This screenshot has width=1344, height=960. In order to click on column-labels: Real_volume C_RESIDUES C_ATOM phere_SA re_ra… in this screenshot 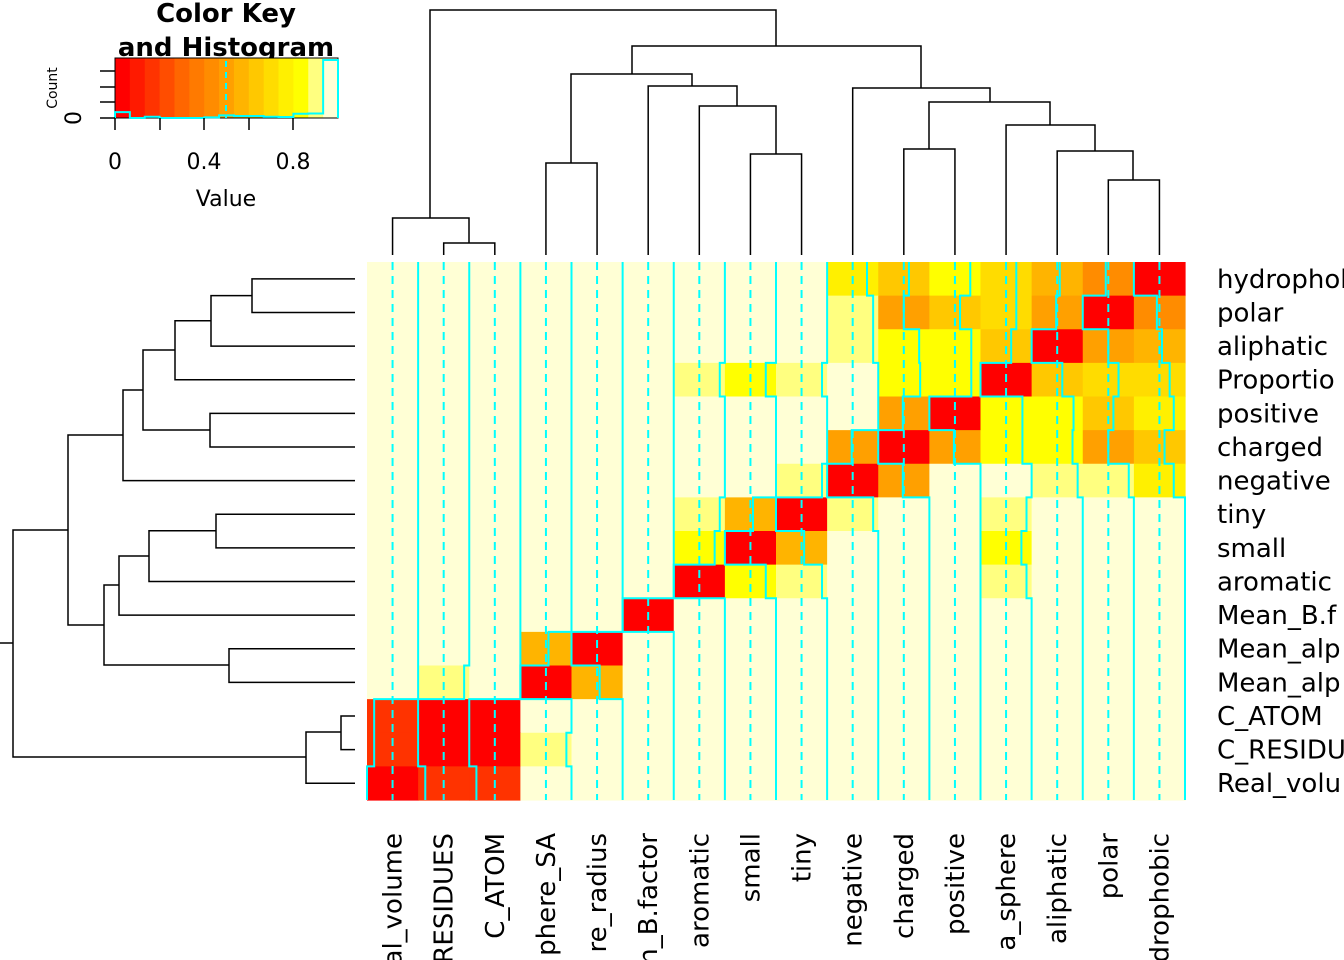, I will do `click(777, 896)`.